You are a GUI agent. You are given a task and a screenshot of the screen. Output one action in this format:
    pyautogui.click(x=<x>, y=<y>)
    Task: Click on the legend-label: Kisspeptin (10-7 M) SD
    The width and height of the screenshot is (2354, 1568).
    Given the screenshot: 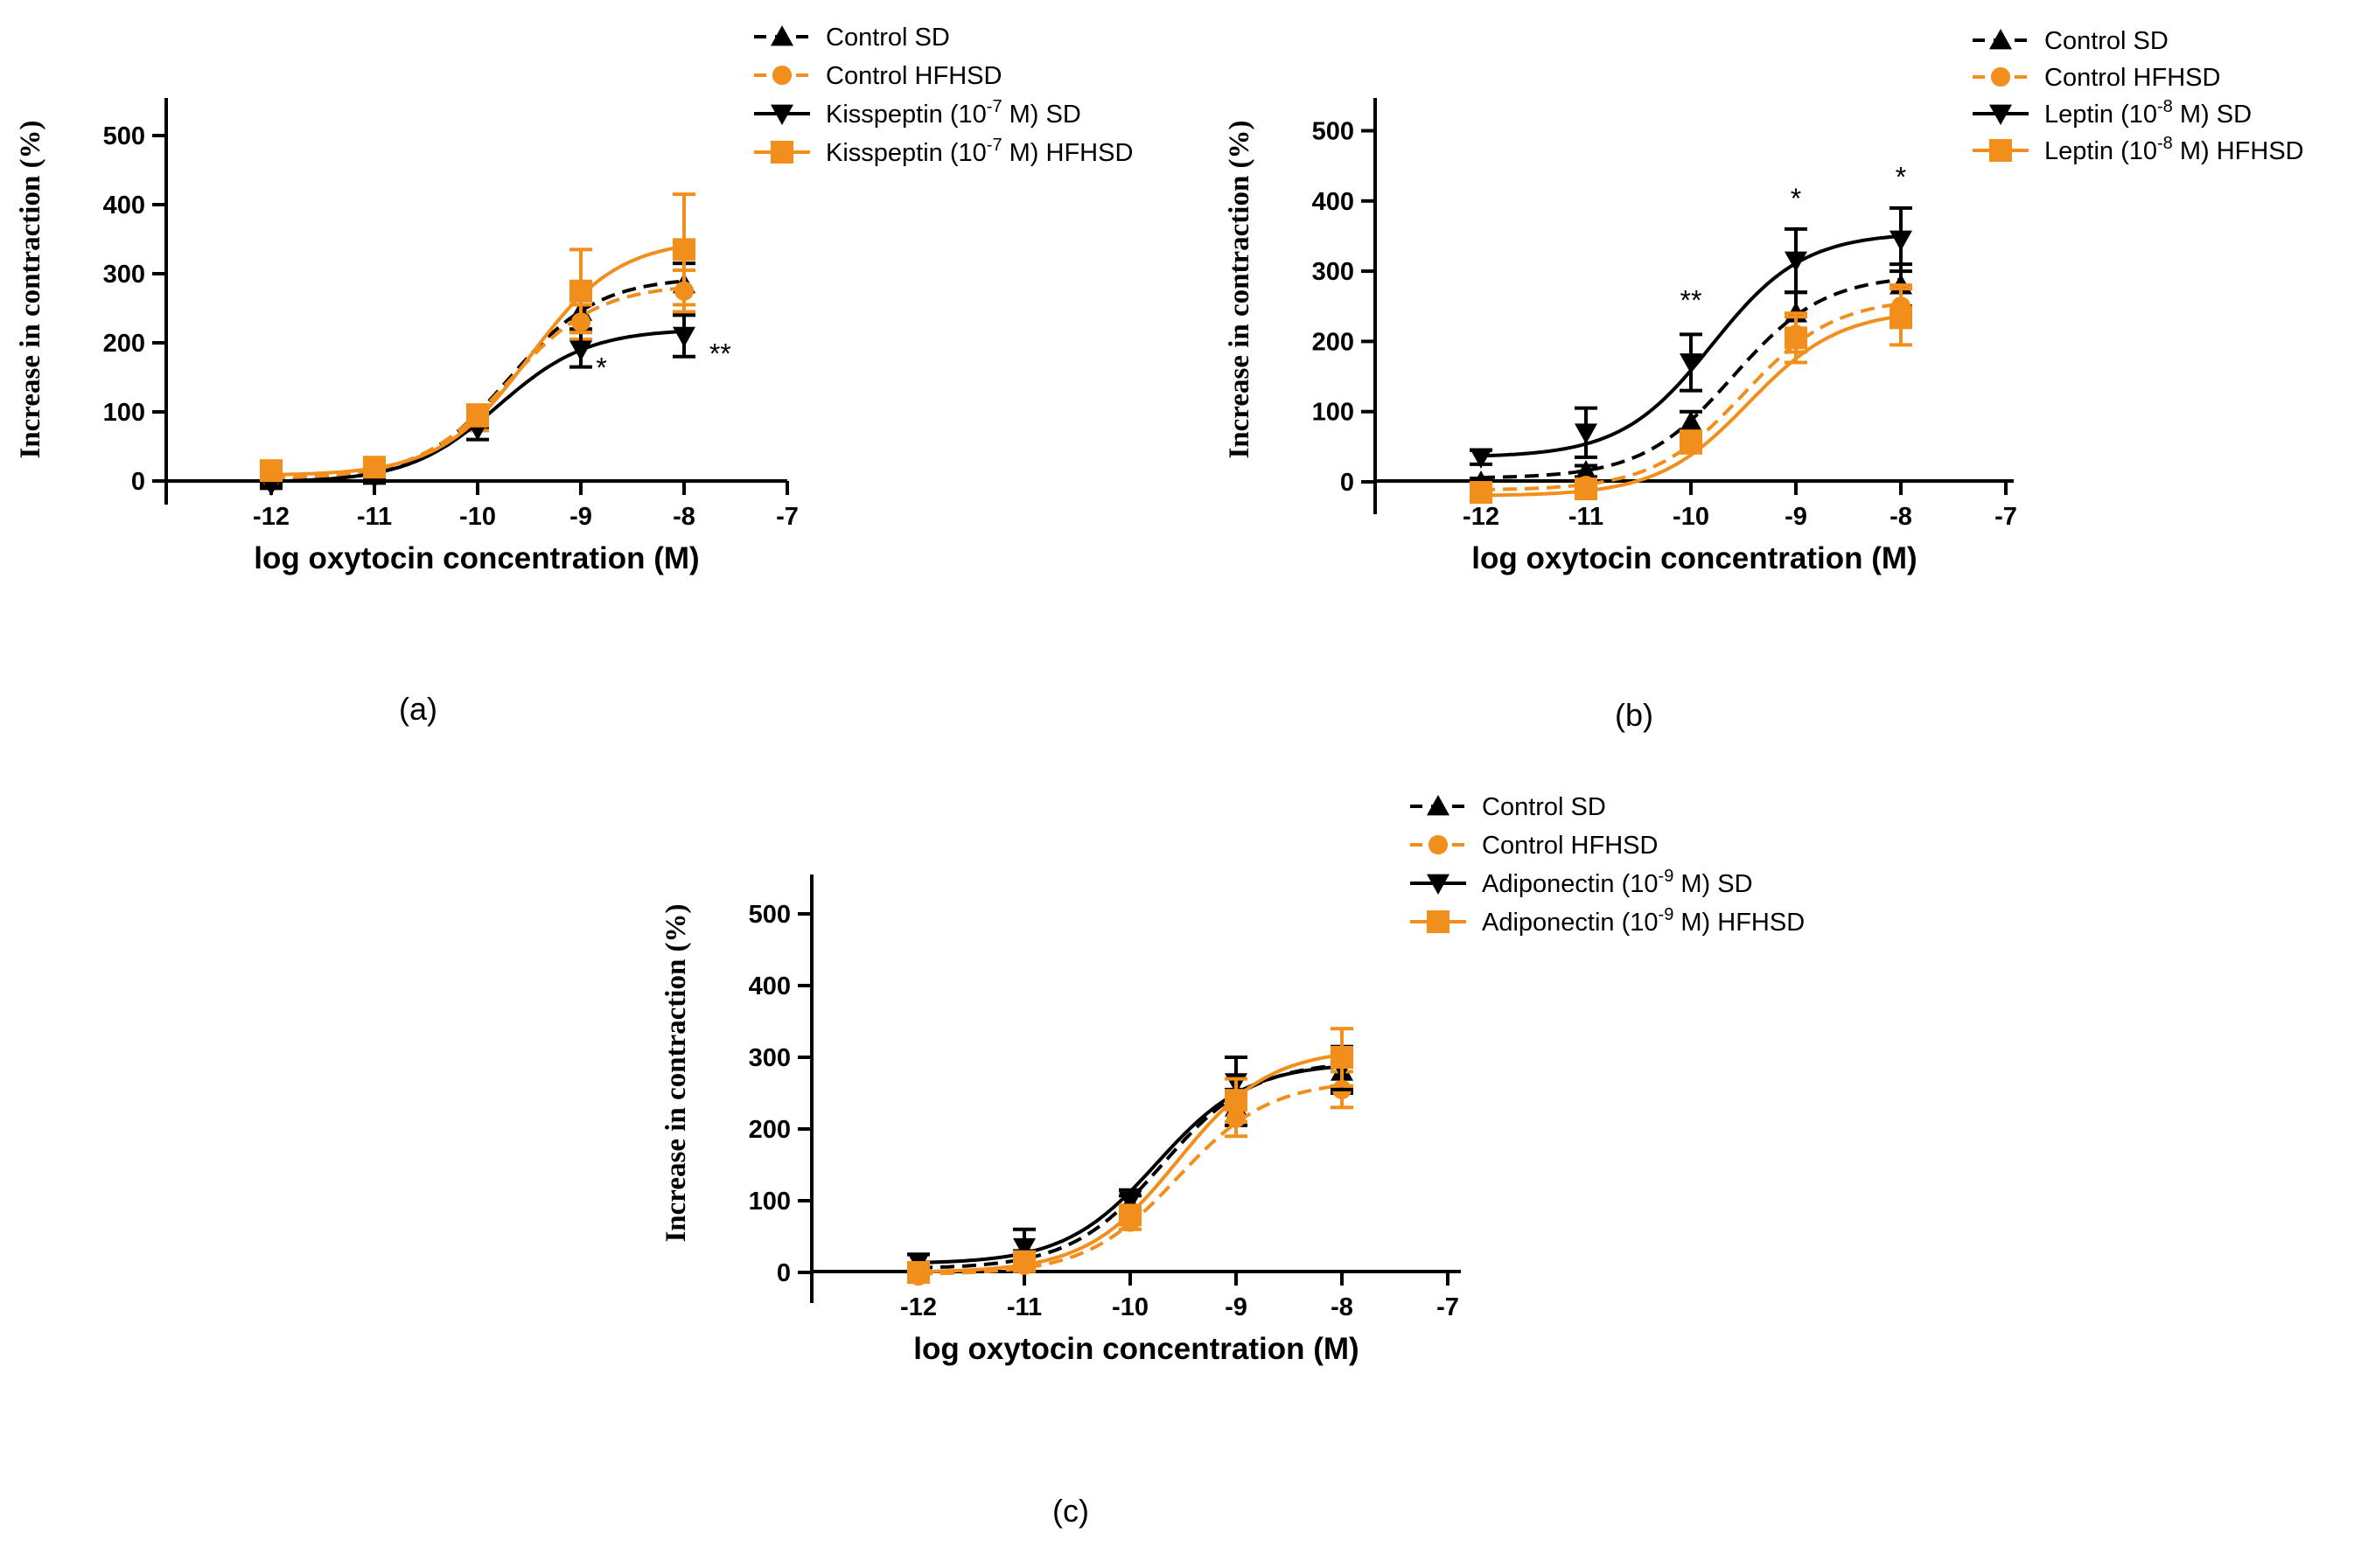 What is the action you would take?
    pyautogui.click(x=953, y=113)
    